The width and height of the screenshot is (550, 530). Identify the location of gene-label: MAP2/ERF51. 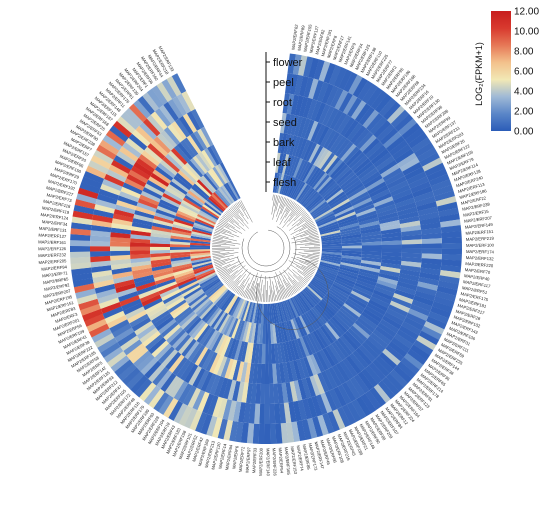
(475, 290).